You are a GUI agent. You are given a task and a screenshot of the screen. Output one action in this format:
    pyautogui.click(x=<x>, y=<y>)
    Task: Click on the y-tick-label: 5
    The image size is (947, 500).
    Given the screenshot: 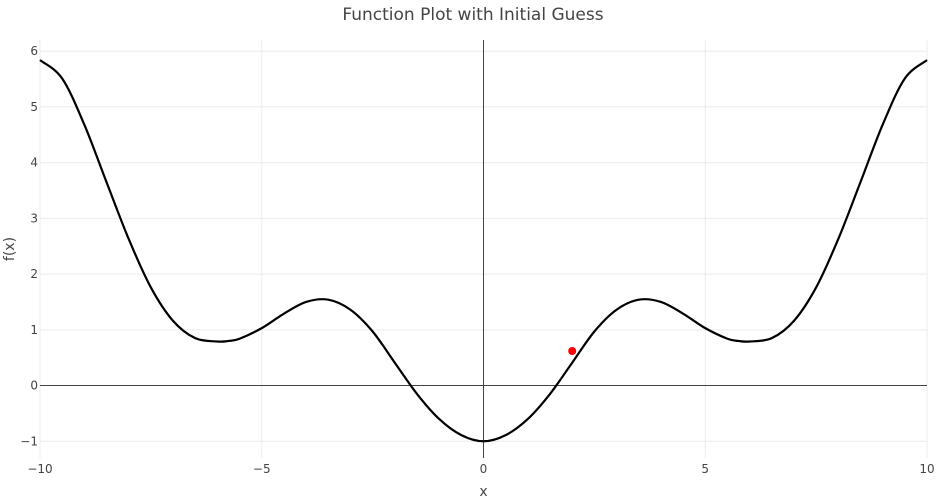 What is the action you would take?
    pyautogui.click(x=34, y=107)
    